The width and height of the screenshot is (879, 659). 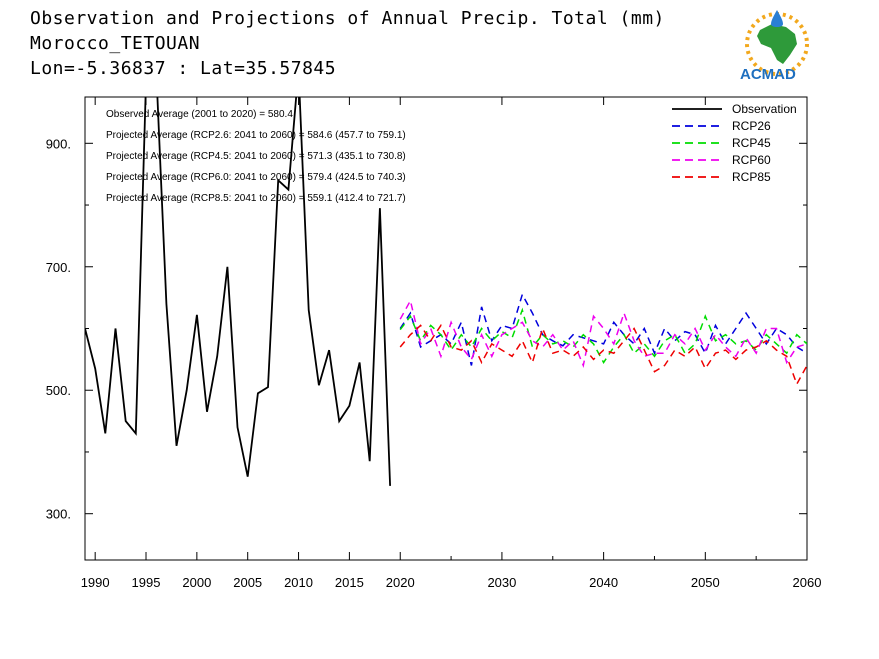 What do you see at coordinates (807, 582) in the screenshot?
I see `x-tick-label: 2060` at bounding box center [807, 582].